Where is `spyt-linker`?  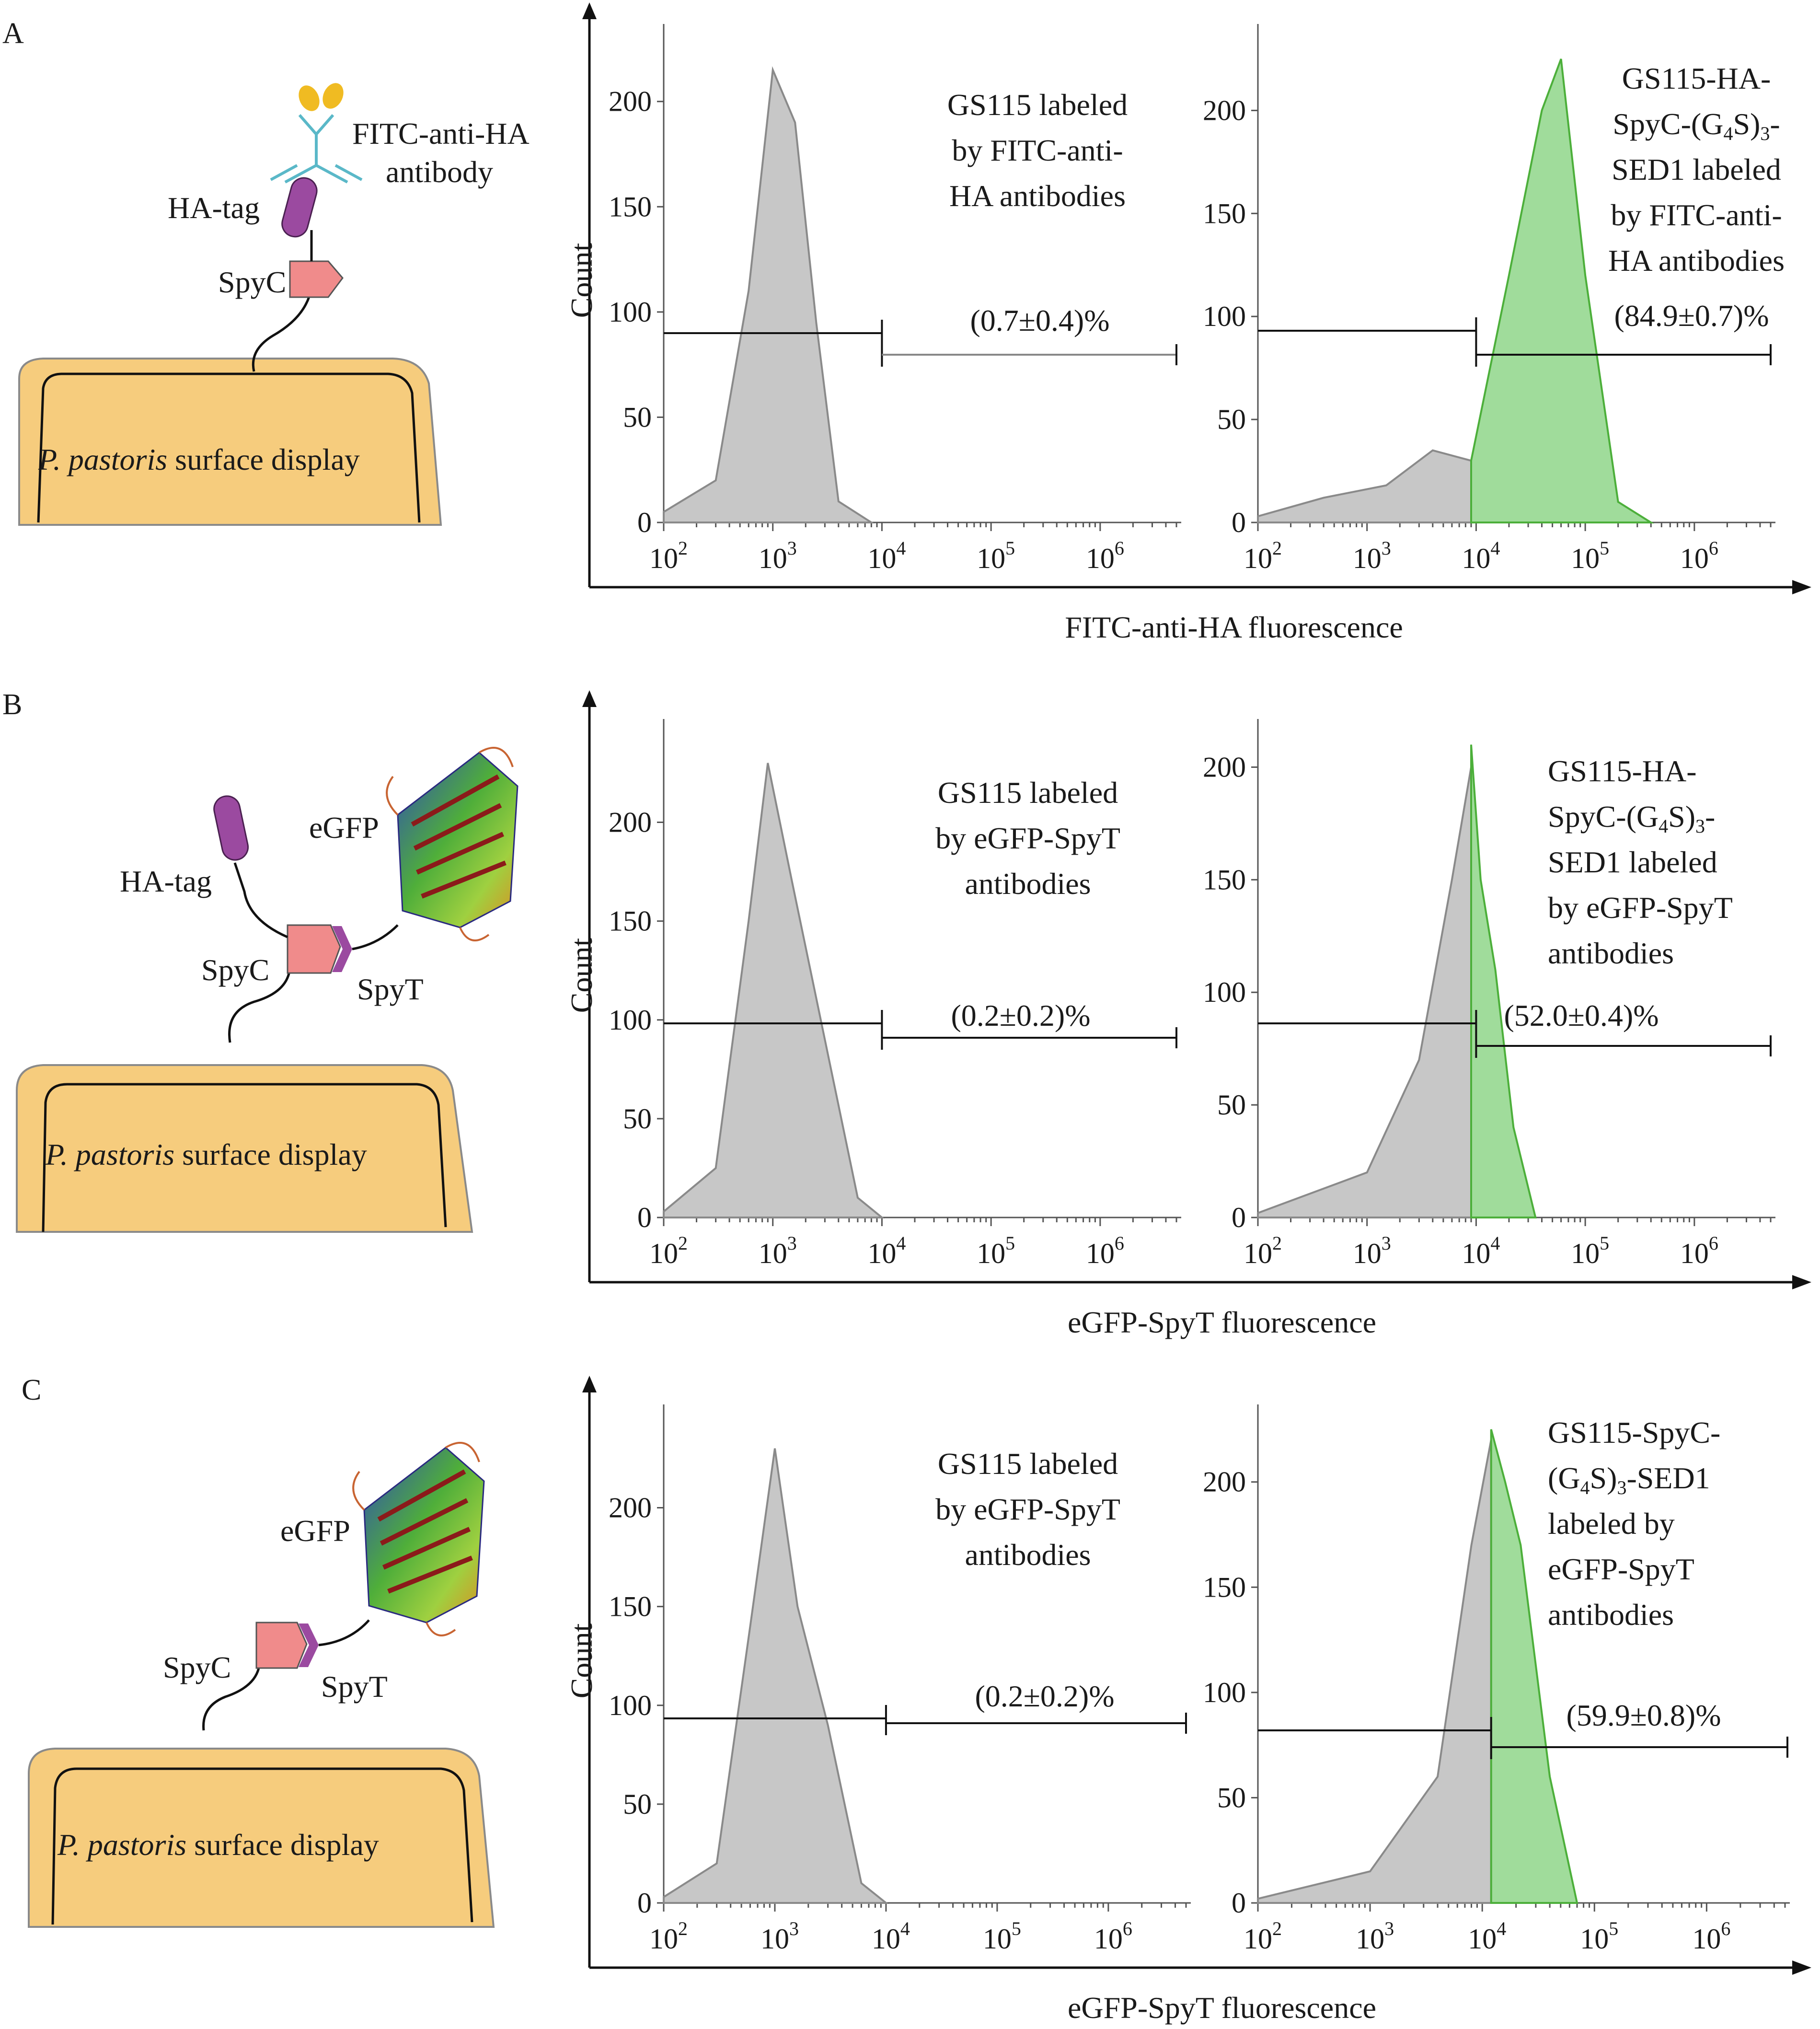 spyt-linker is located at coordinates (375, 938).